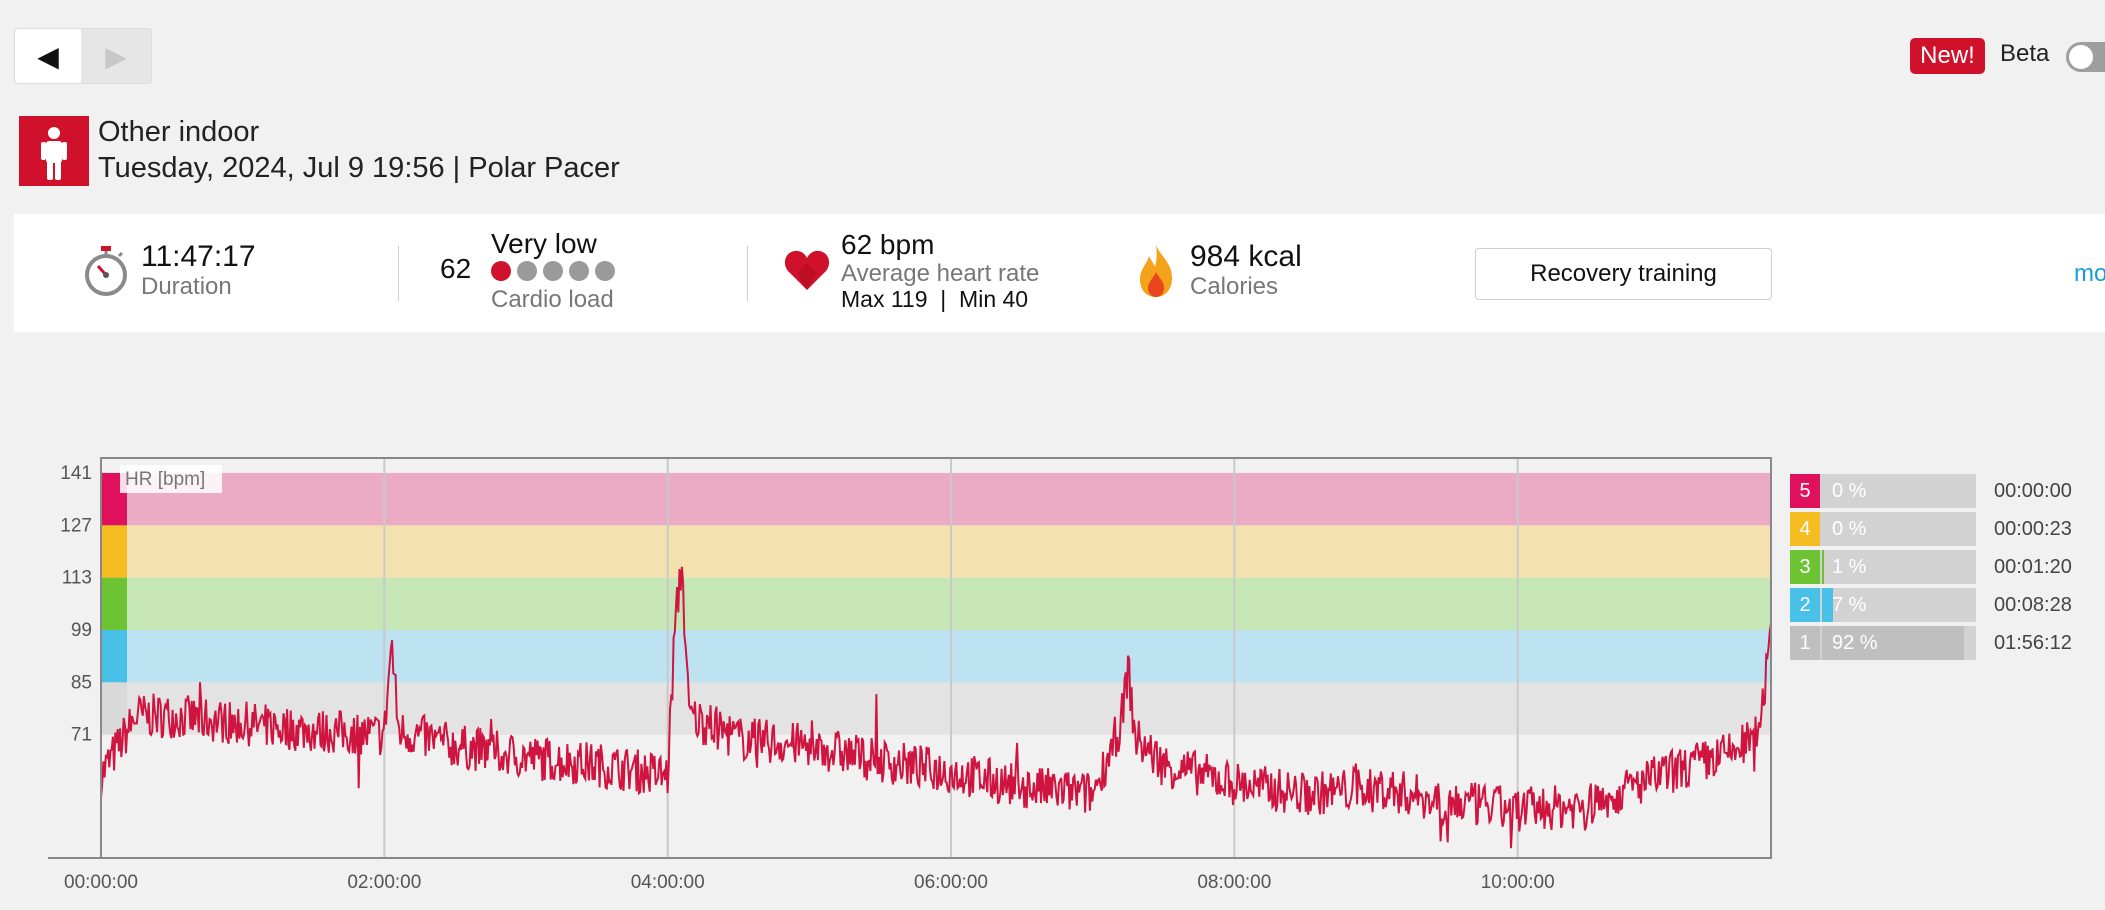 The image size is (2105, 910). Describe the element at coordinates (1518, 882) in the screenshot. I see `x-tick-label: 10:00:00` at that location.